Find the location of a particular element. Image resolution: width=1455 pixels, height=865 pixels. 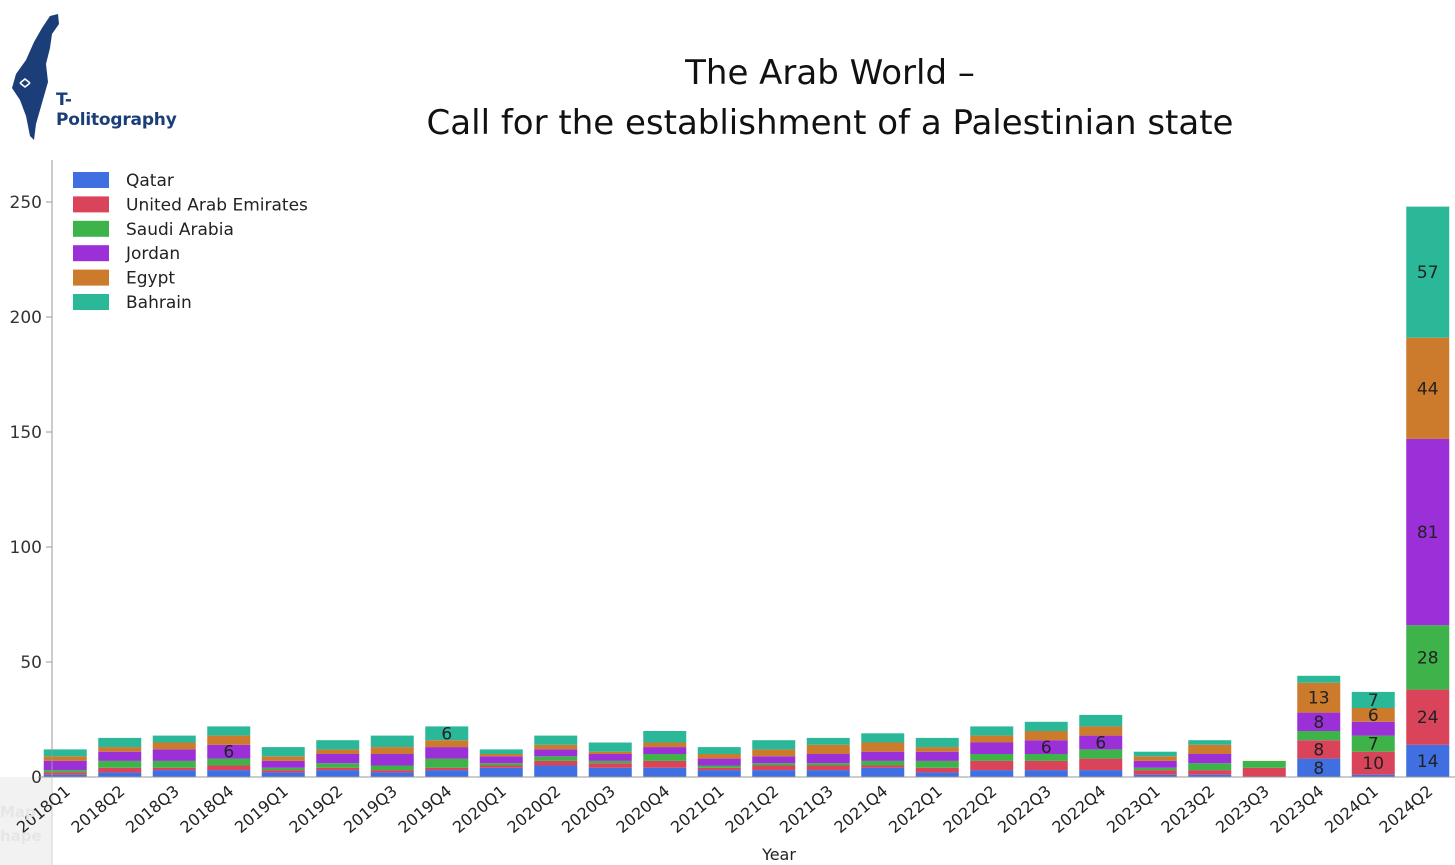

corner-panel is located at coordinates (26, 821).